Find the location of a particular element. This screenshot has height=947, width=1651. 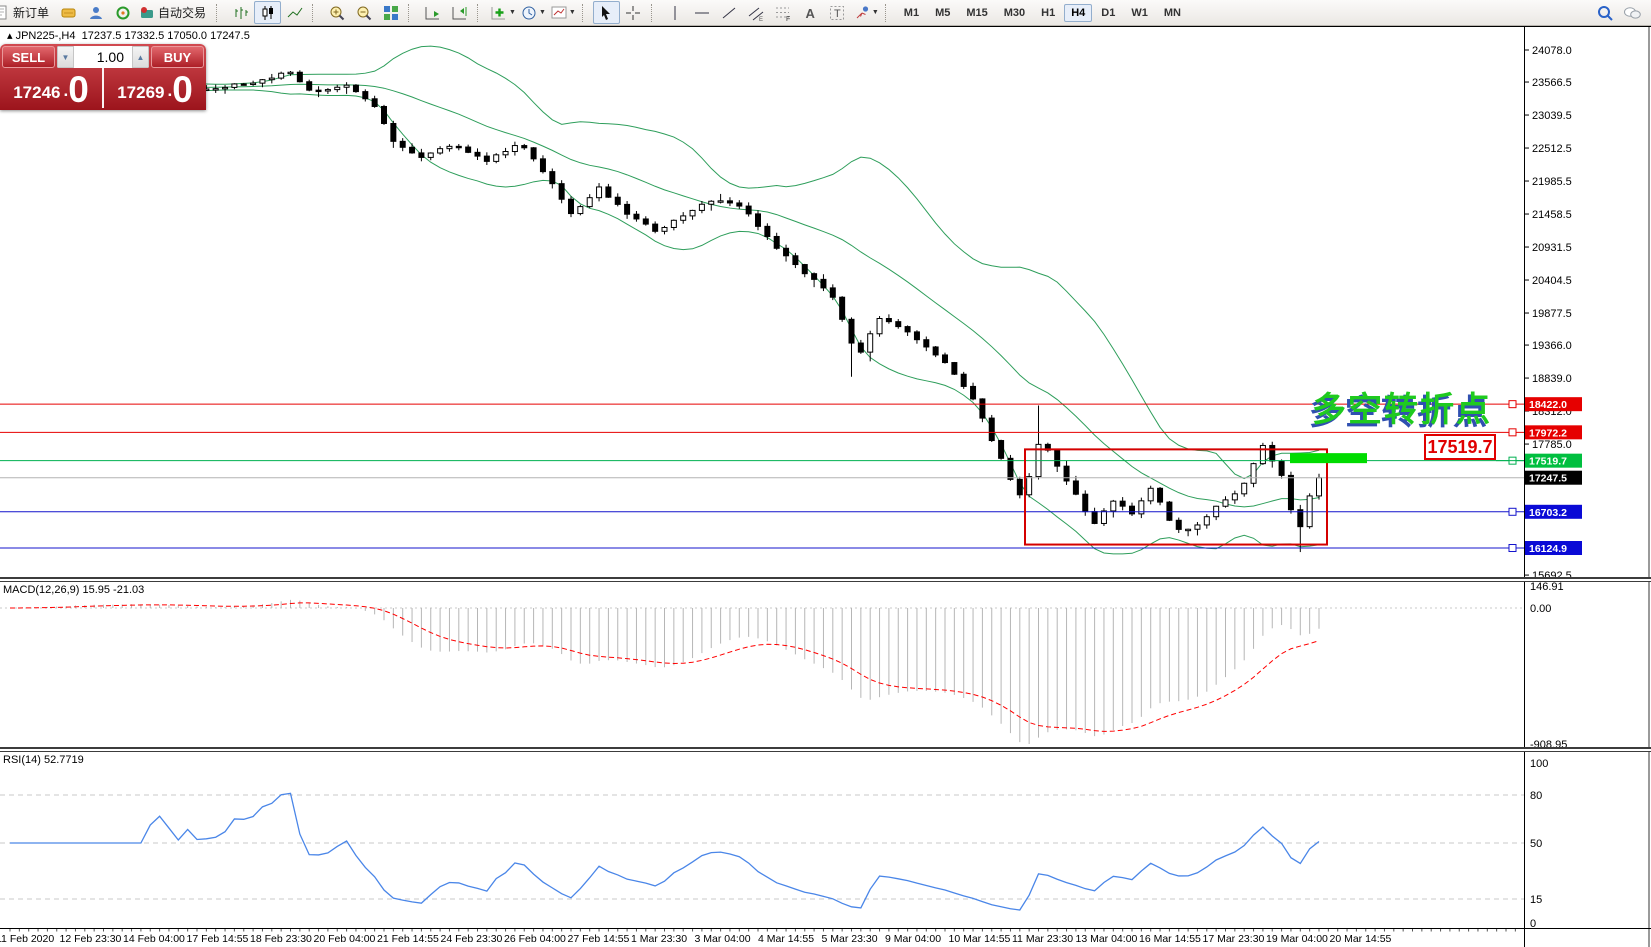

horizontal-line-icon is located at coordinates (702, 12).